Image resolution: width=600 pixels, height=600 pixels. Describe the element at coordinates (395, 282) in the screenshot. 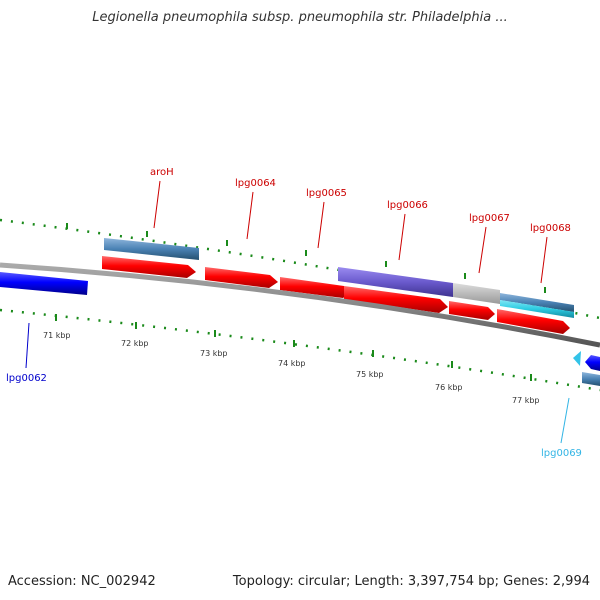

I see `gene-lpg0066` at that location.